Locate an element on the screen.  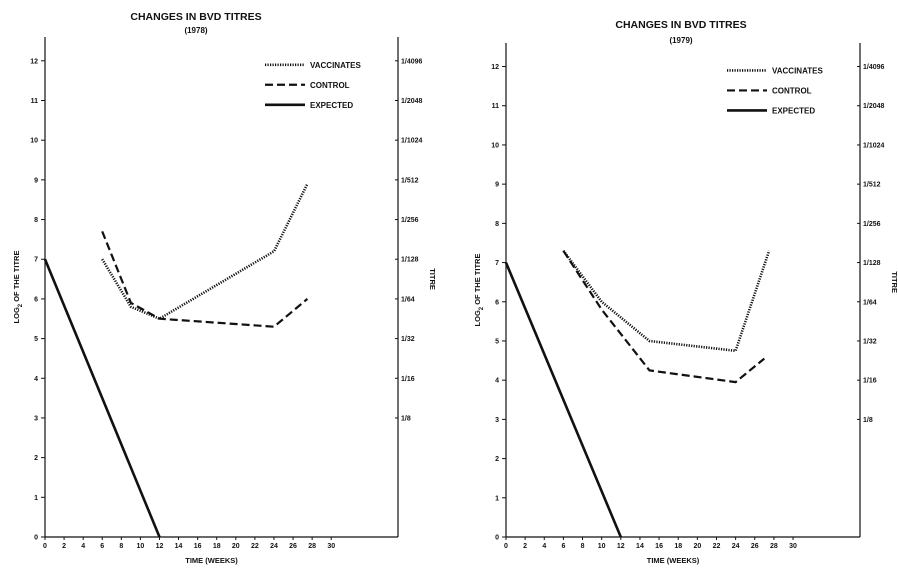
chart-1978-y-axis-title: LOG2 OF THE TITRE is located at coordinates (18, 287).